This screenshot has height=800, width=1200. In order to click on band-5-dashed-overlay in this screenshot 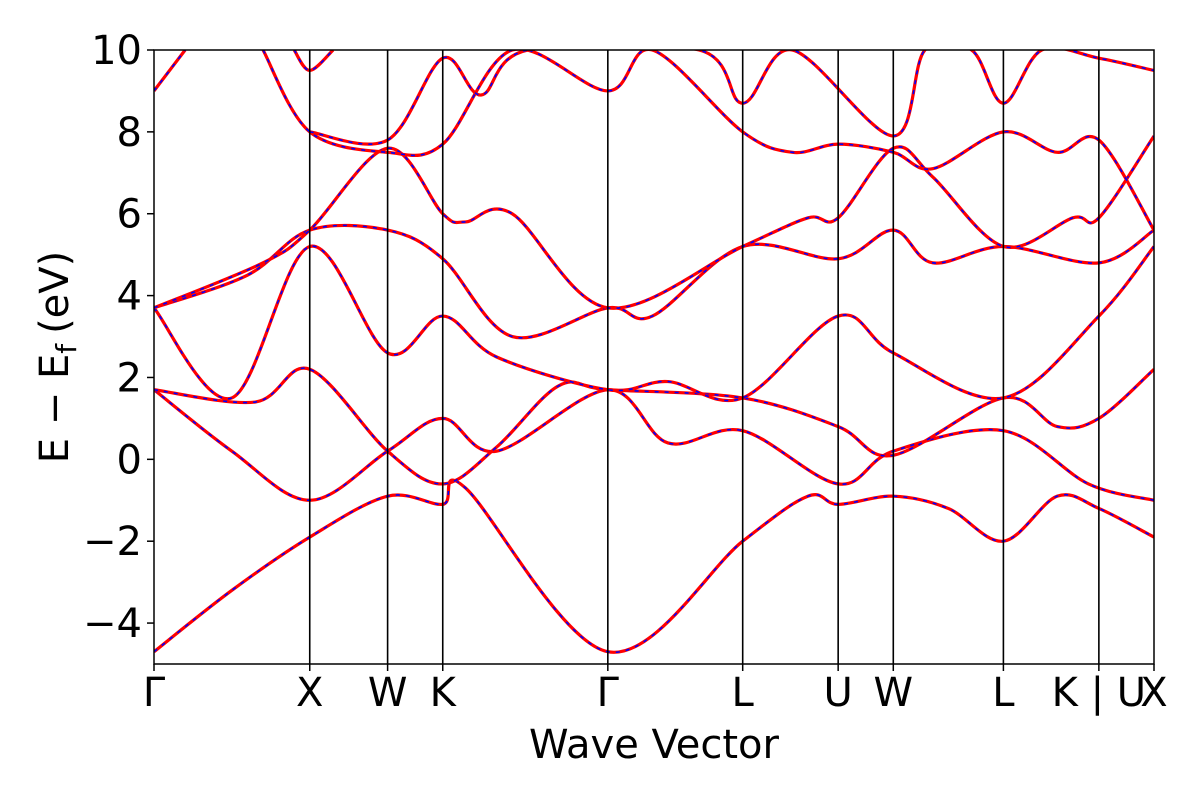, I will do `click(654, 281)`.